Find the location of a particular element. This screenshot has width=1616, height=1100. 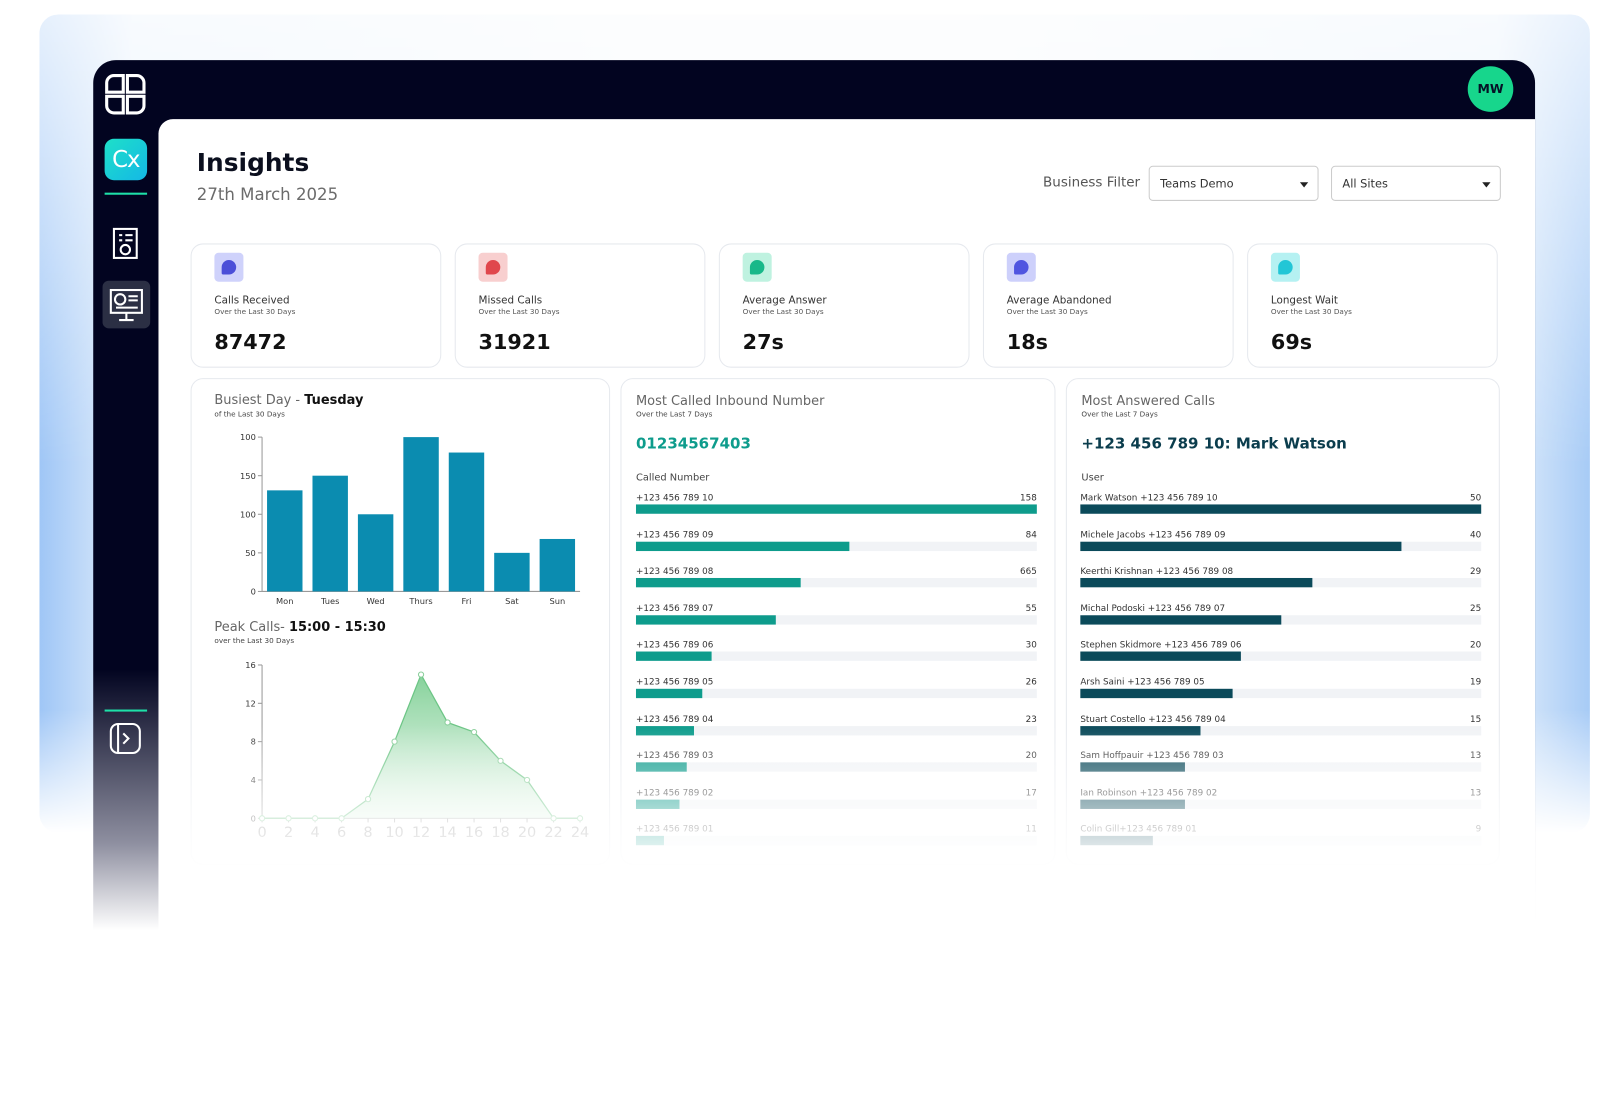

x-tick-label: Fri is located at coordinates (467, 601).